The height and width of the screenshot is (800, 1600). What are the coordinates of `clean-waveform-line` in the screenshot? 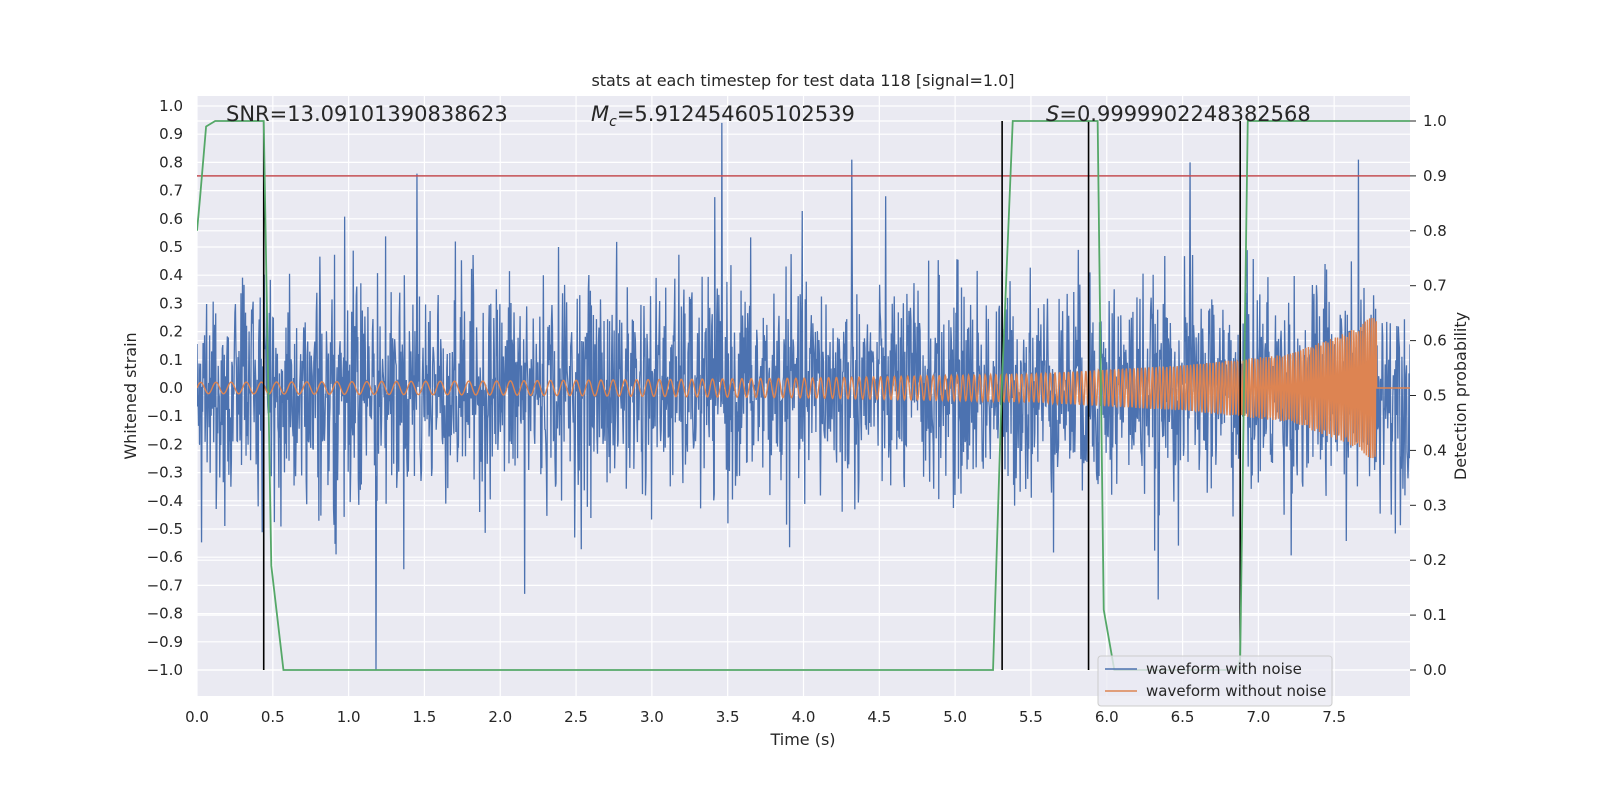 It's located at (803, 388).